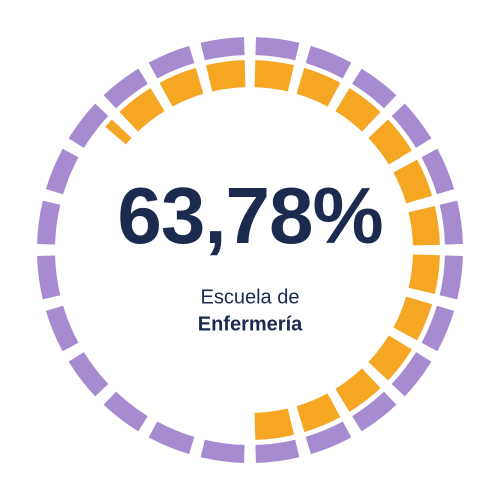 Image resolution: width=500 pixels, height=500 pixels. Describe the element at coordinates (250, 297) in the screenshot. I see `label-line: Escuela de` at that location.